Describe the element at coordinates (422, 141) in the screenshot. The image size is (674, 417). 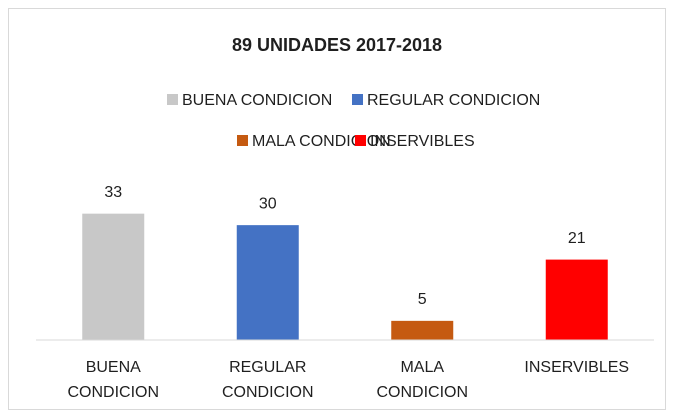
I see `legend-label: INSERVIBLES` at that location.